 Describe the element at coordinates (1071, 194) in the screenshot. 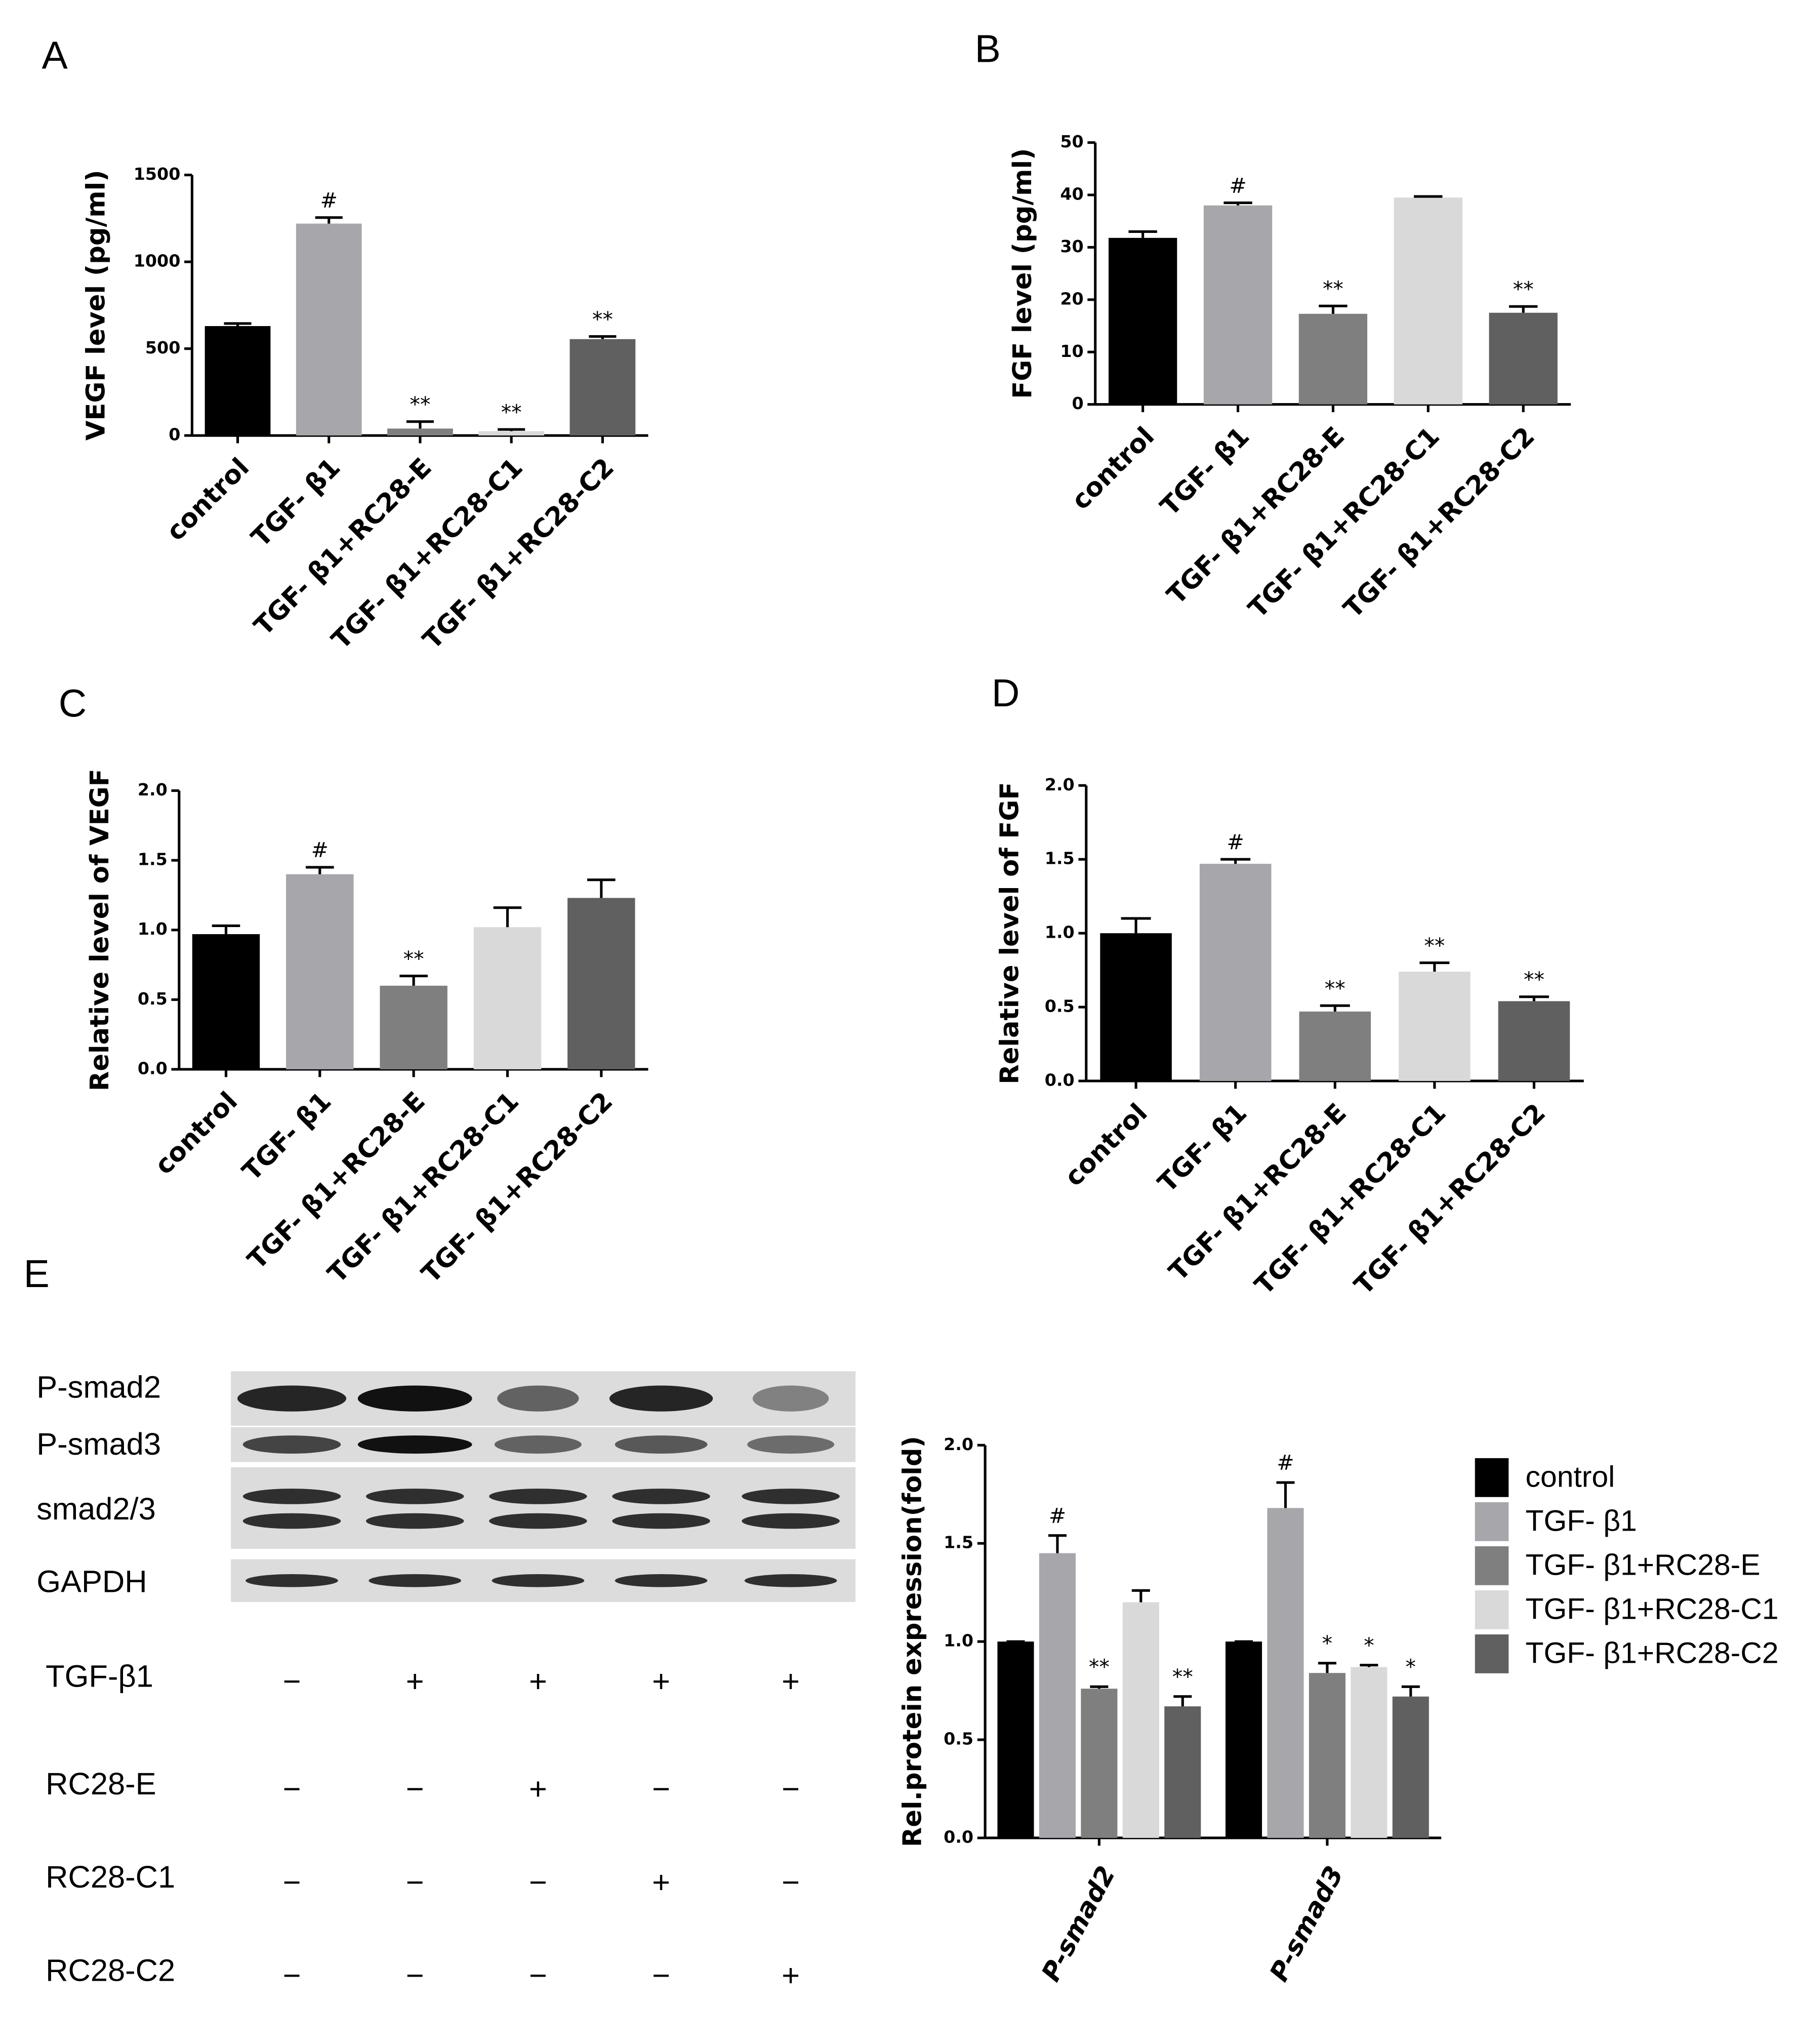

I see `y-tick-label: 40` at that location.